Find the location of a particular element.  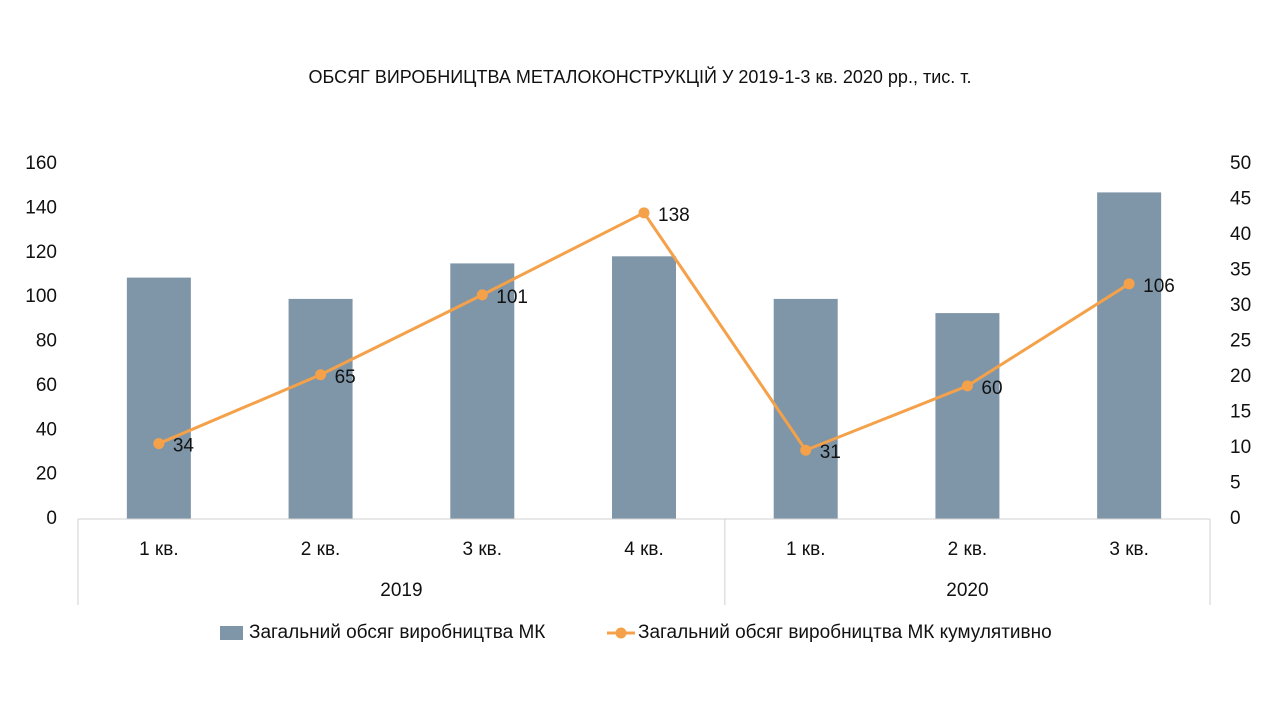

y-tick-label: 140 is located at coordinates (41, 207).